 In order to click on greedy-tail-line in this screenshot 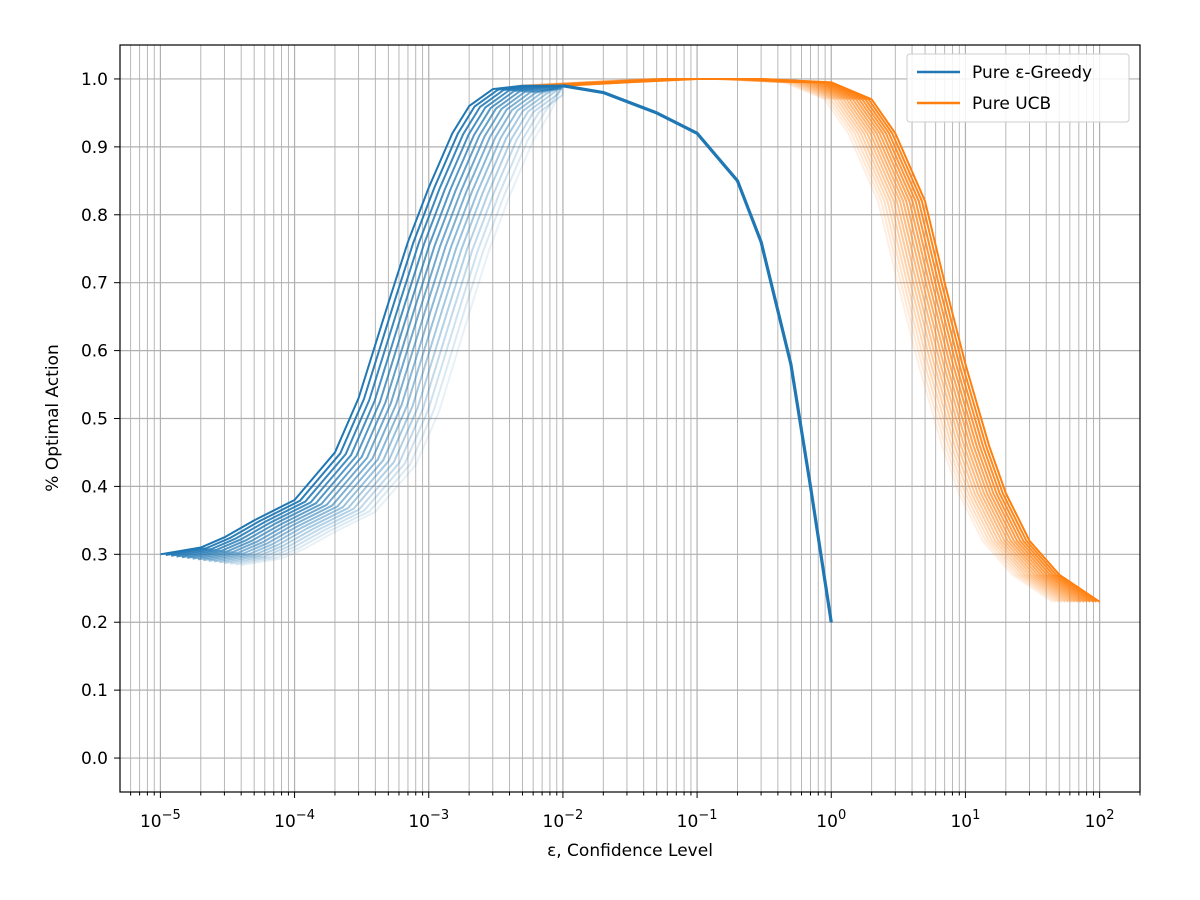, I will do `click(697, 353)`.